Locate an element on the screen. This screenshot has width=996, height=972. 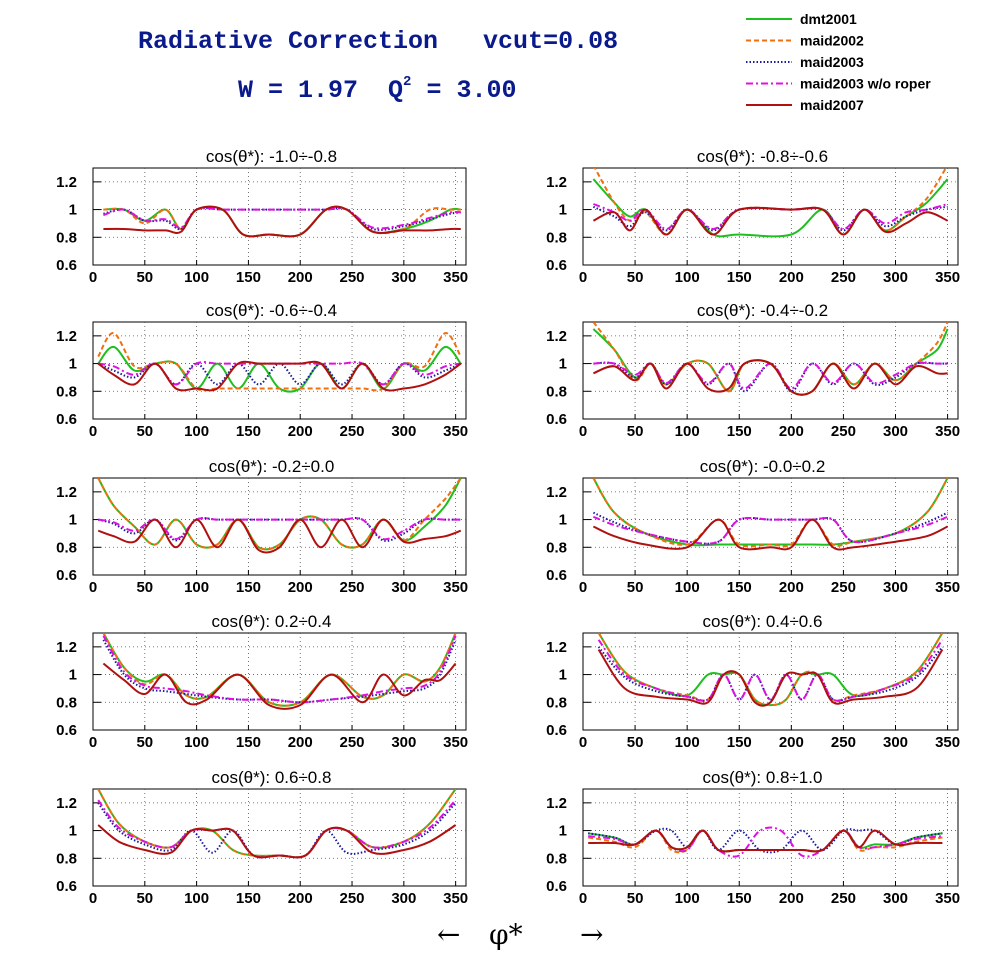
main-title: Radiative Correction vcut=0.08 is located at coordinates (378, 41).